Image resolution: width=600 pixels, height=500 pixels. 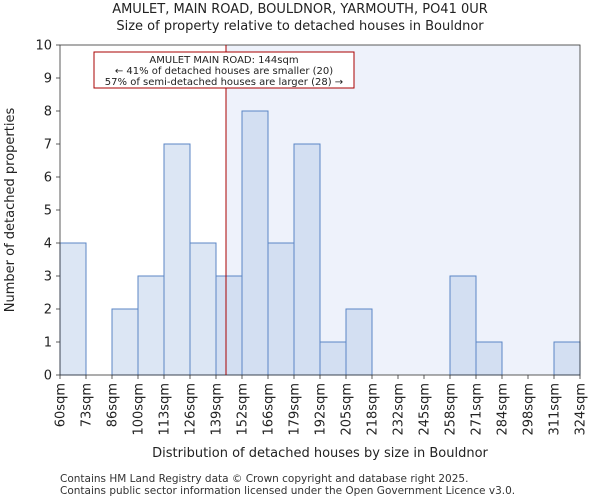 What do you see at coordinates (321, 409) in the screenshot?
I see `x-tick-label: 192sqm` at bounding box center [321, 409].